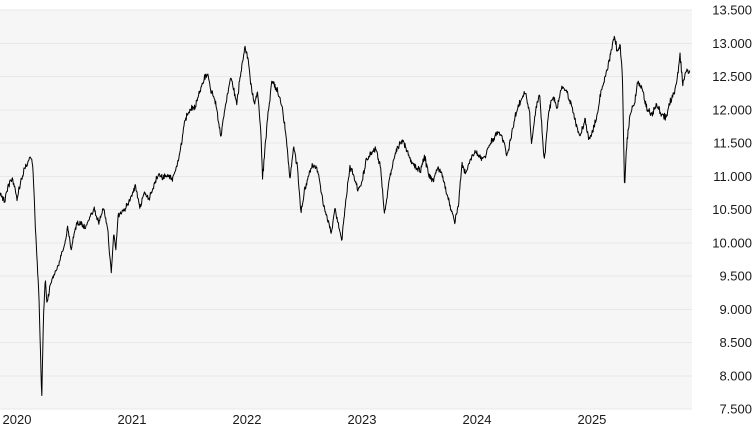 This screenshot has width=753, height=430. What do you see at coordinates (591, 419) in the screenshot?
I see `x-axis-label: 2025` at bounding box center [591, 419].